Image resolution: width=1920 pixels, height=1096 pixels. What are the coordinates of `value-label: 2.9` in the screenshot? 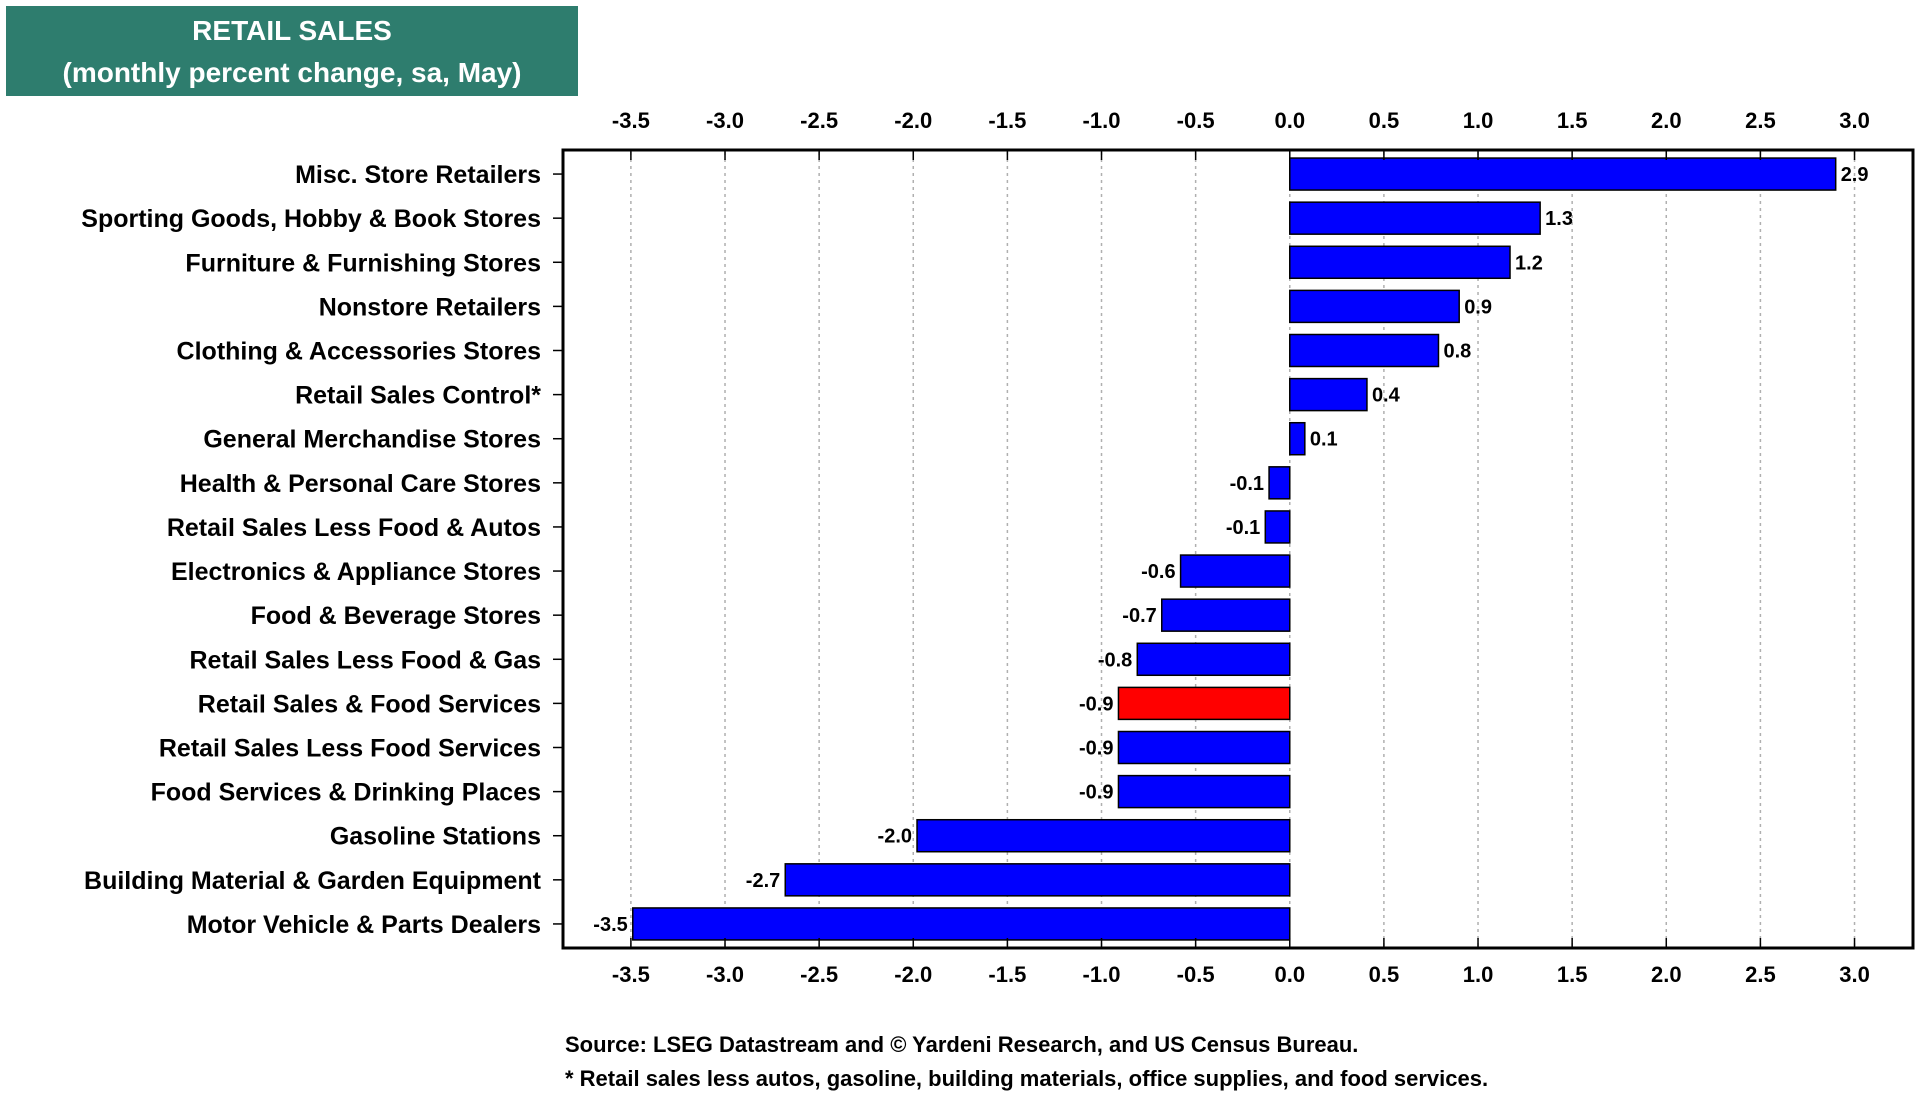 It's located at (1855, 175).